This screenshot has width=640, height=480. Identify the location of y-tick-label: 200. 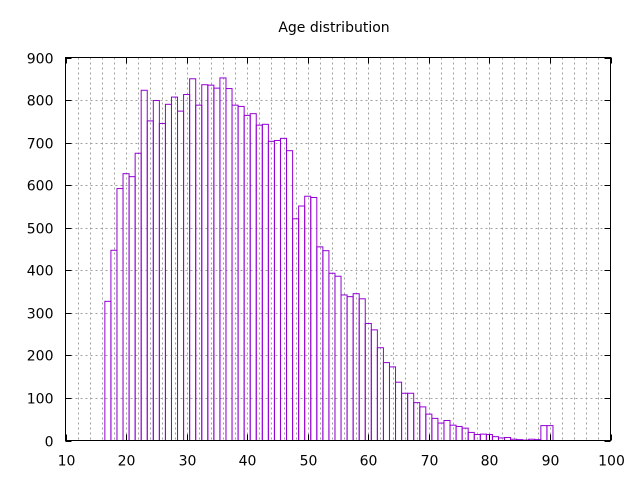
(40, 357).